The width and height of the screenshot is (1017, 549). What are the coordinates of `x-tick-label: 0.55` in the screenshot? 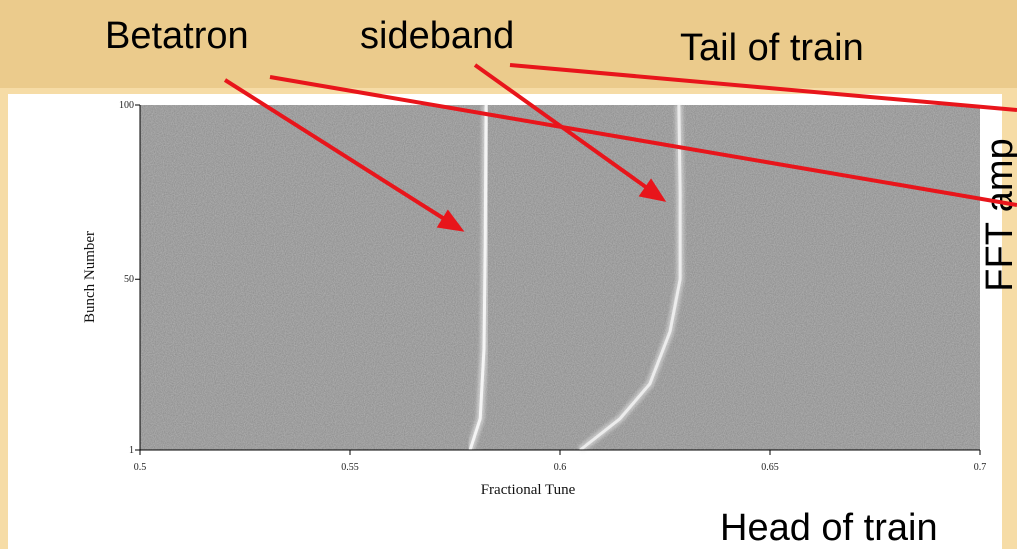 It's located at (350, 467).